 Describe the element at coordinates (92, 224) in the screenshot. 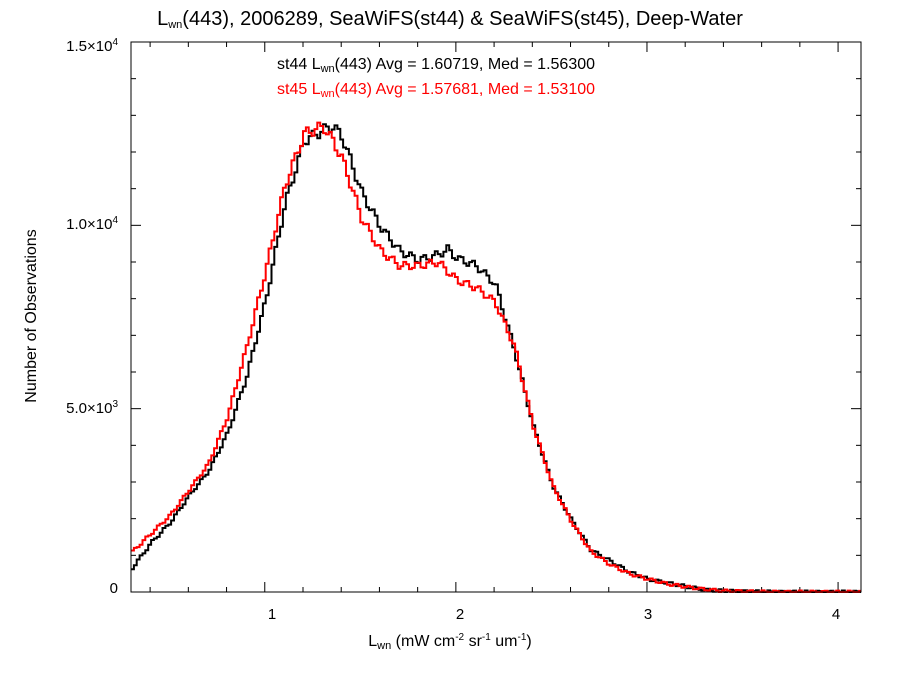

I see `y-tick-label-10000: 1.0×10⁴` at that location.